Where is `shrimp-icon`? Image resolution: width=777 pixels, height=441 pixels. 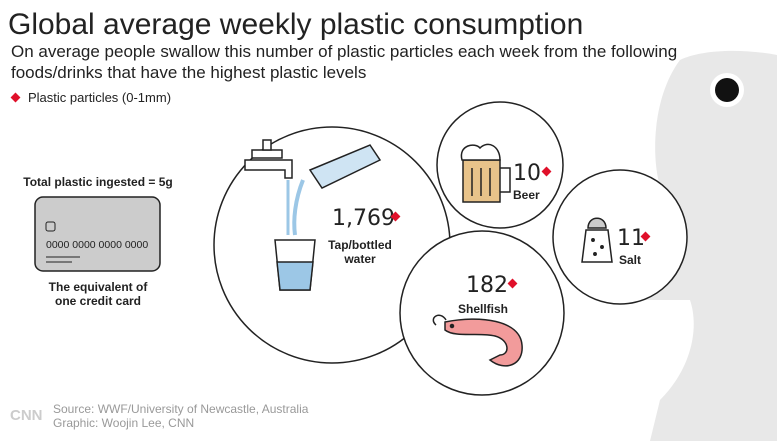
shrimp-icon is located at coordinates (477, 340).